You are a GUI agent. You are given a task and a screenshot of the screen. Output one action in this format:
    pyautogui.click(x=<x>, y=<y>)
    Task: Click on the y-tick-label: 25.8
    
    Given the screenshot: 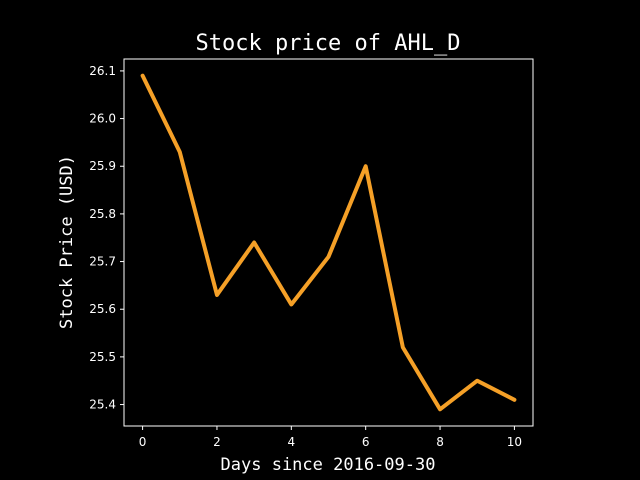 What is the action you would take?
    pyautogui.click(x=102, y=214)
    